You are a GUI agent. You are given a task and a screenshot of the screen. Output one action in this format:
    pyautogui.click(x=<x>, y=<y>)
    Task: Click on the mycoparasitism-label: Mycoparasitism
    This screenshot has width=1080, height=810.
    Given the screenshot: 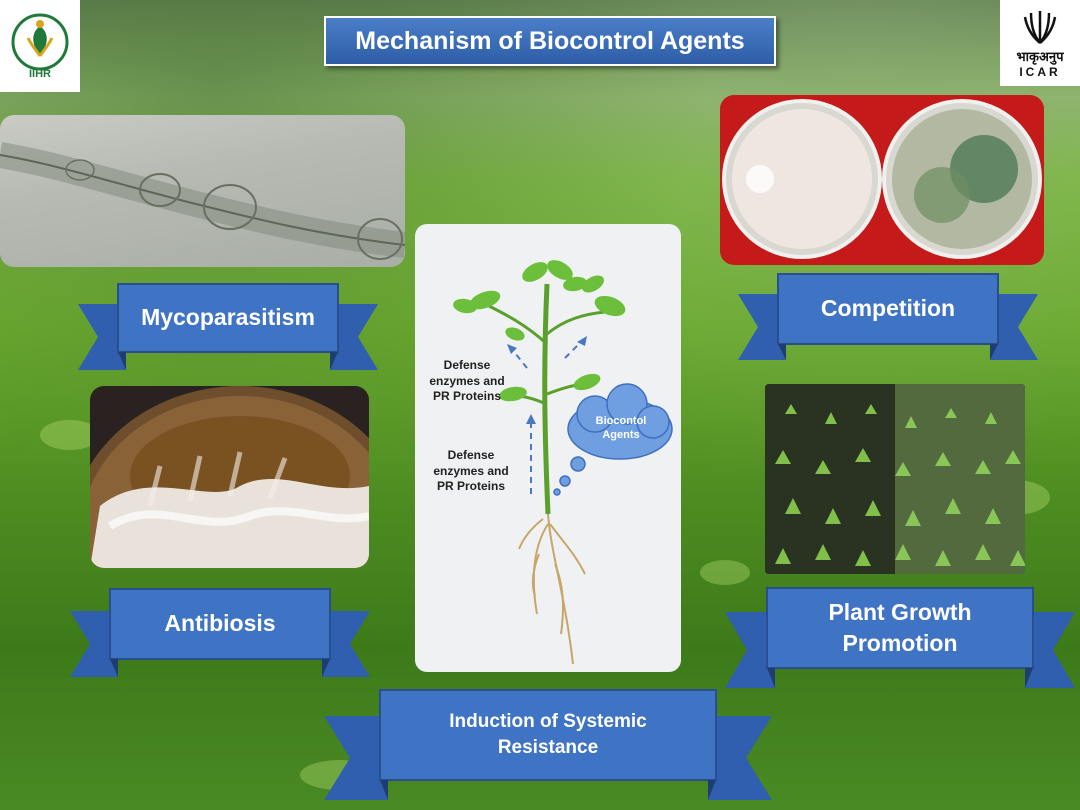 What is the action you would take?
    pyautogui.click(x=228, y=317)
    